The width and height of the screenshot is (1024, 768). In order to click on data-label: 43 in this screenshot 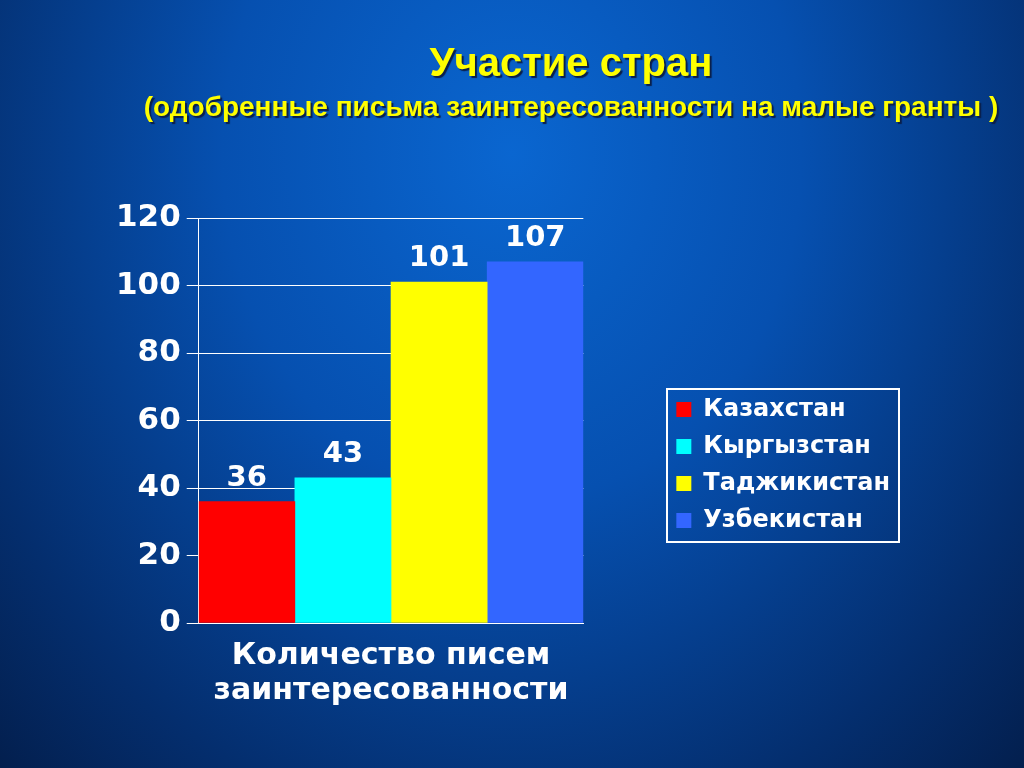, I will do `click(343, 451)`.